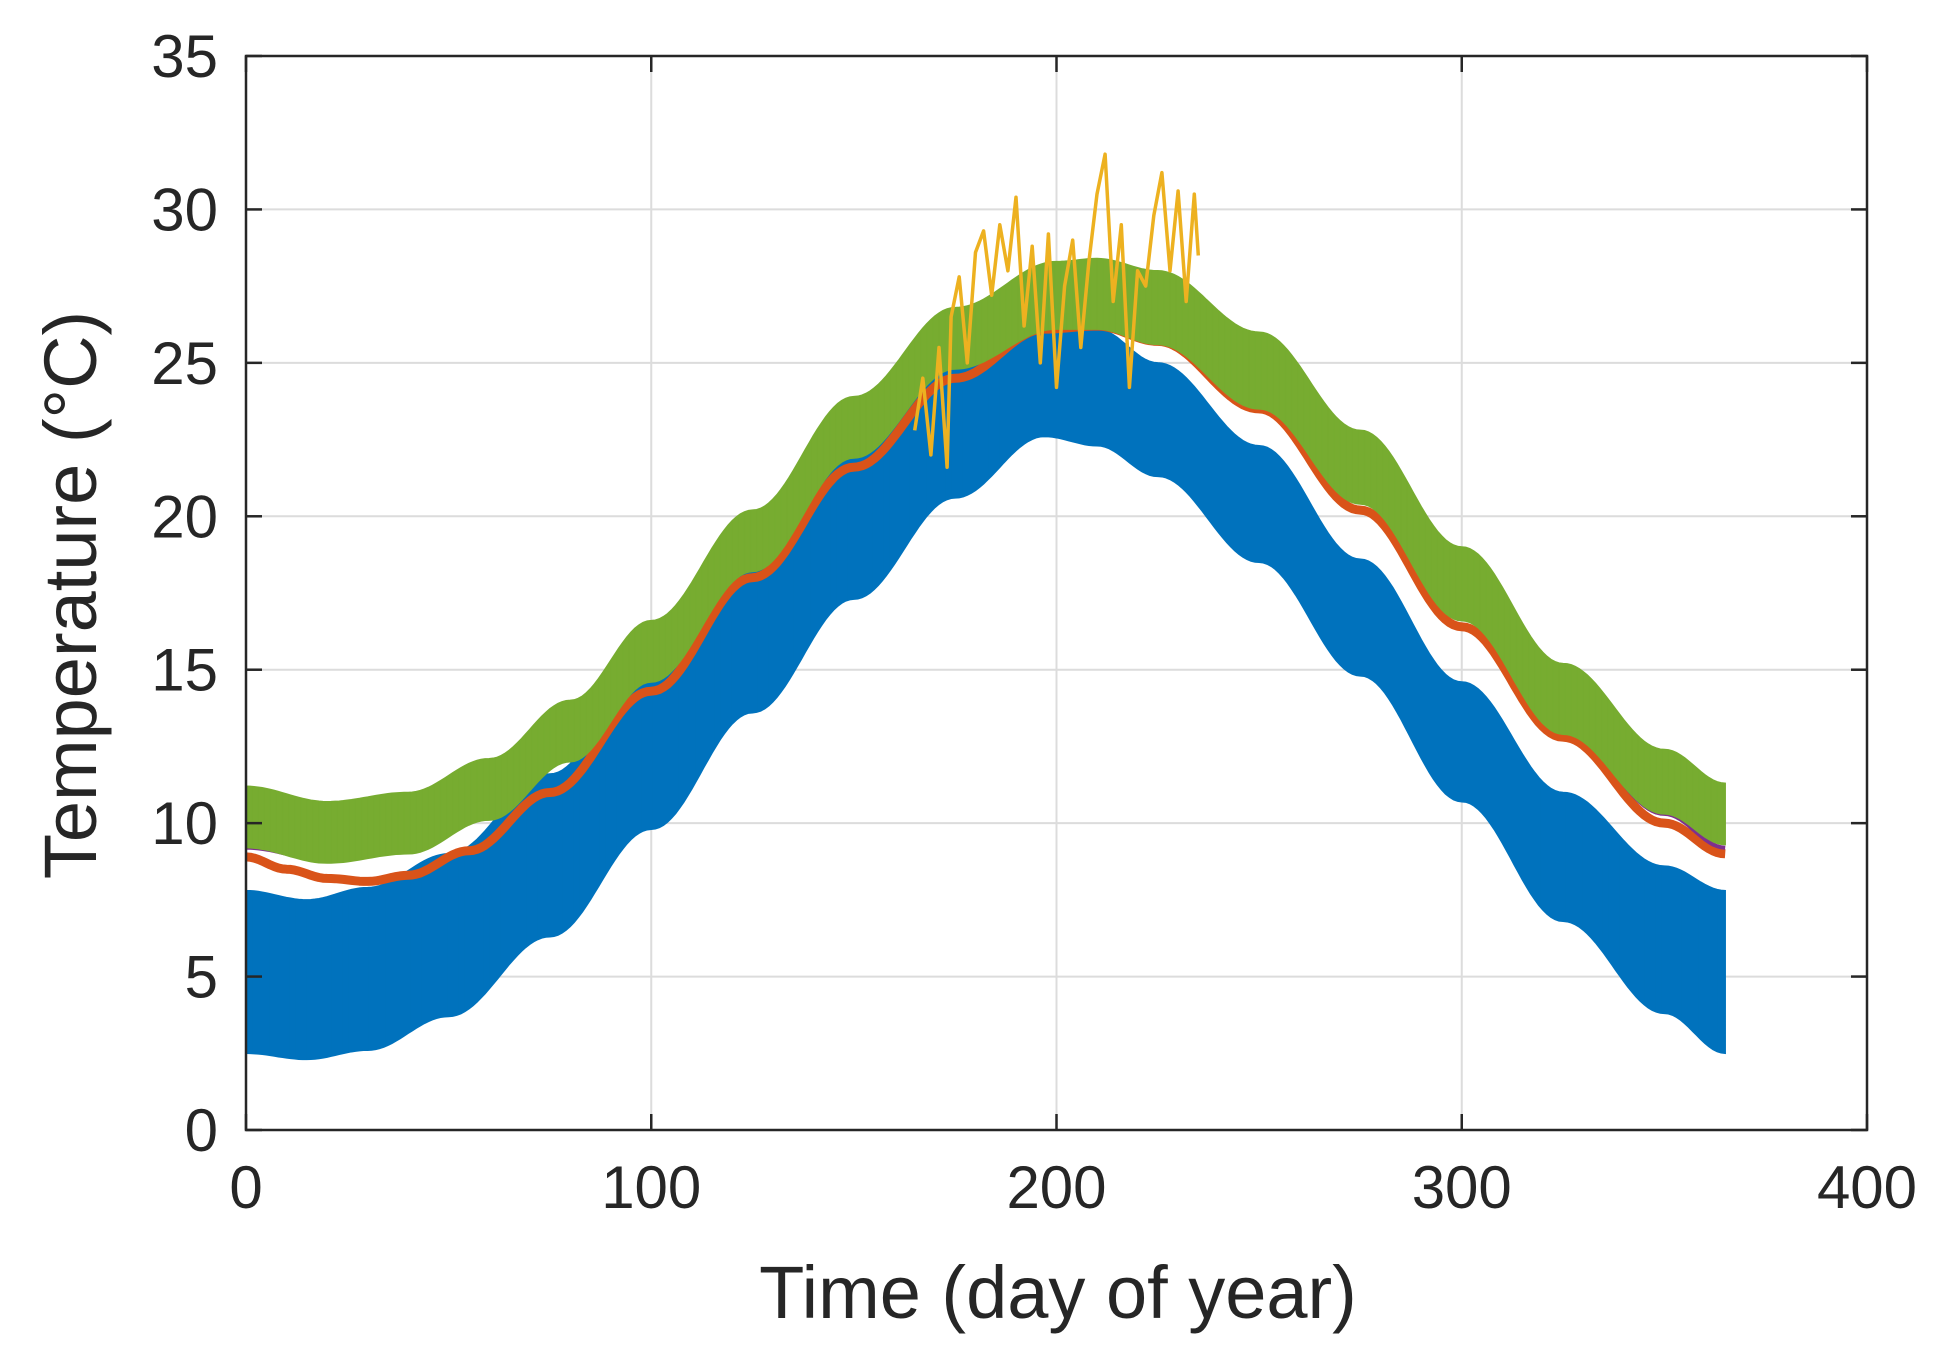 This screenshot has height=1367, width=1942. Describe the element at coordinates (184, 516) in the screenshot. I see `y-tick-label: 20` at that location.